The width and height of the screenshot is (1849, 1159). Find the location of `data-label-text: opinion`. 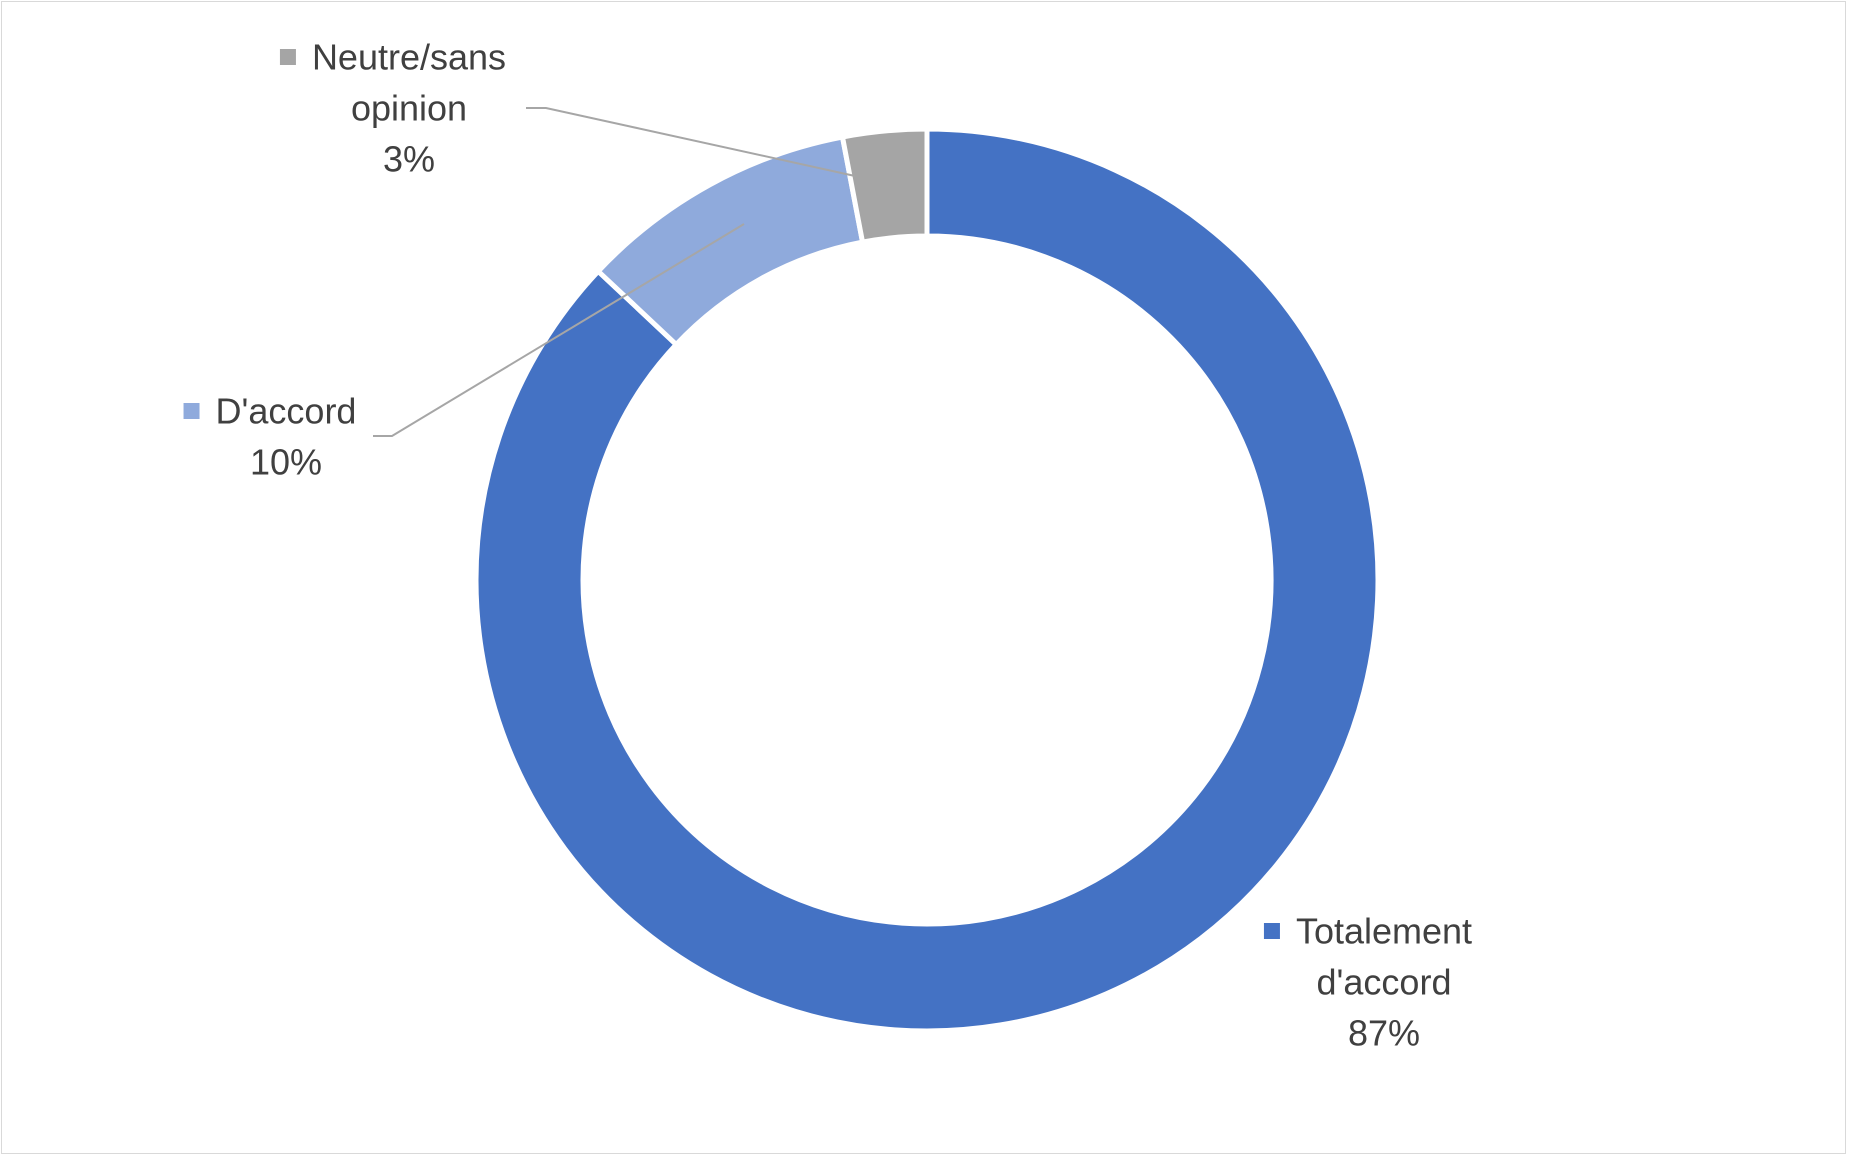

data-label-text: opinion is located at coordinates (409, 108).